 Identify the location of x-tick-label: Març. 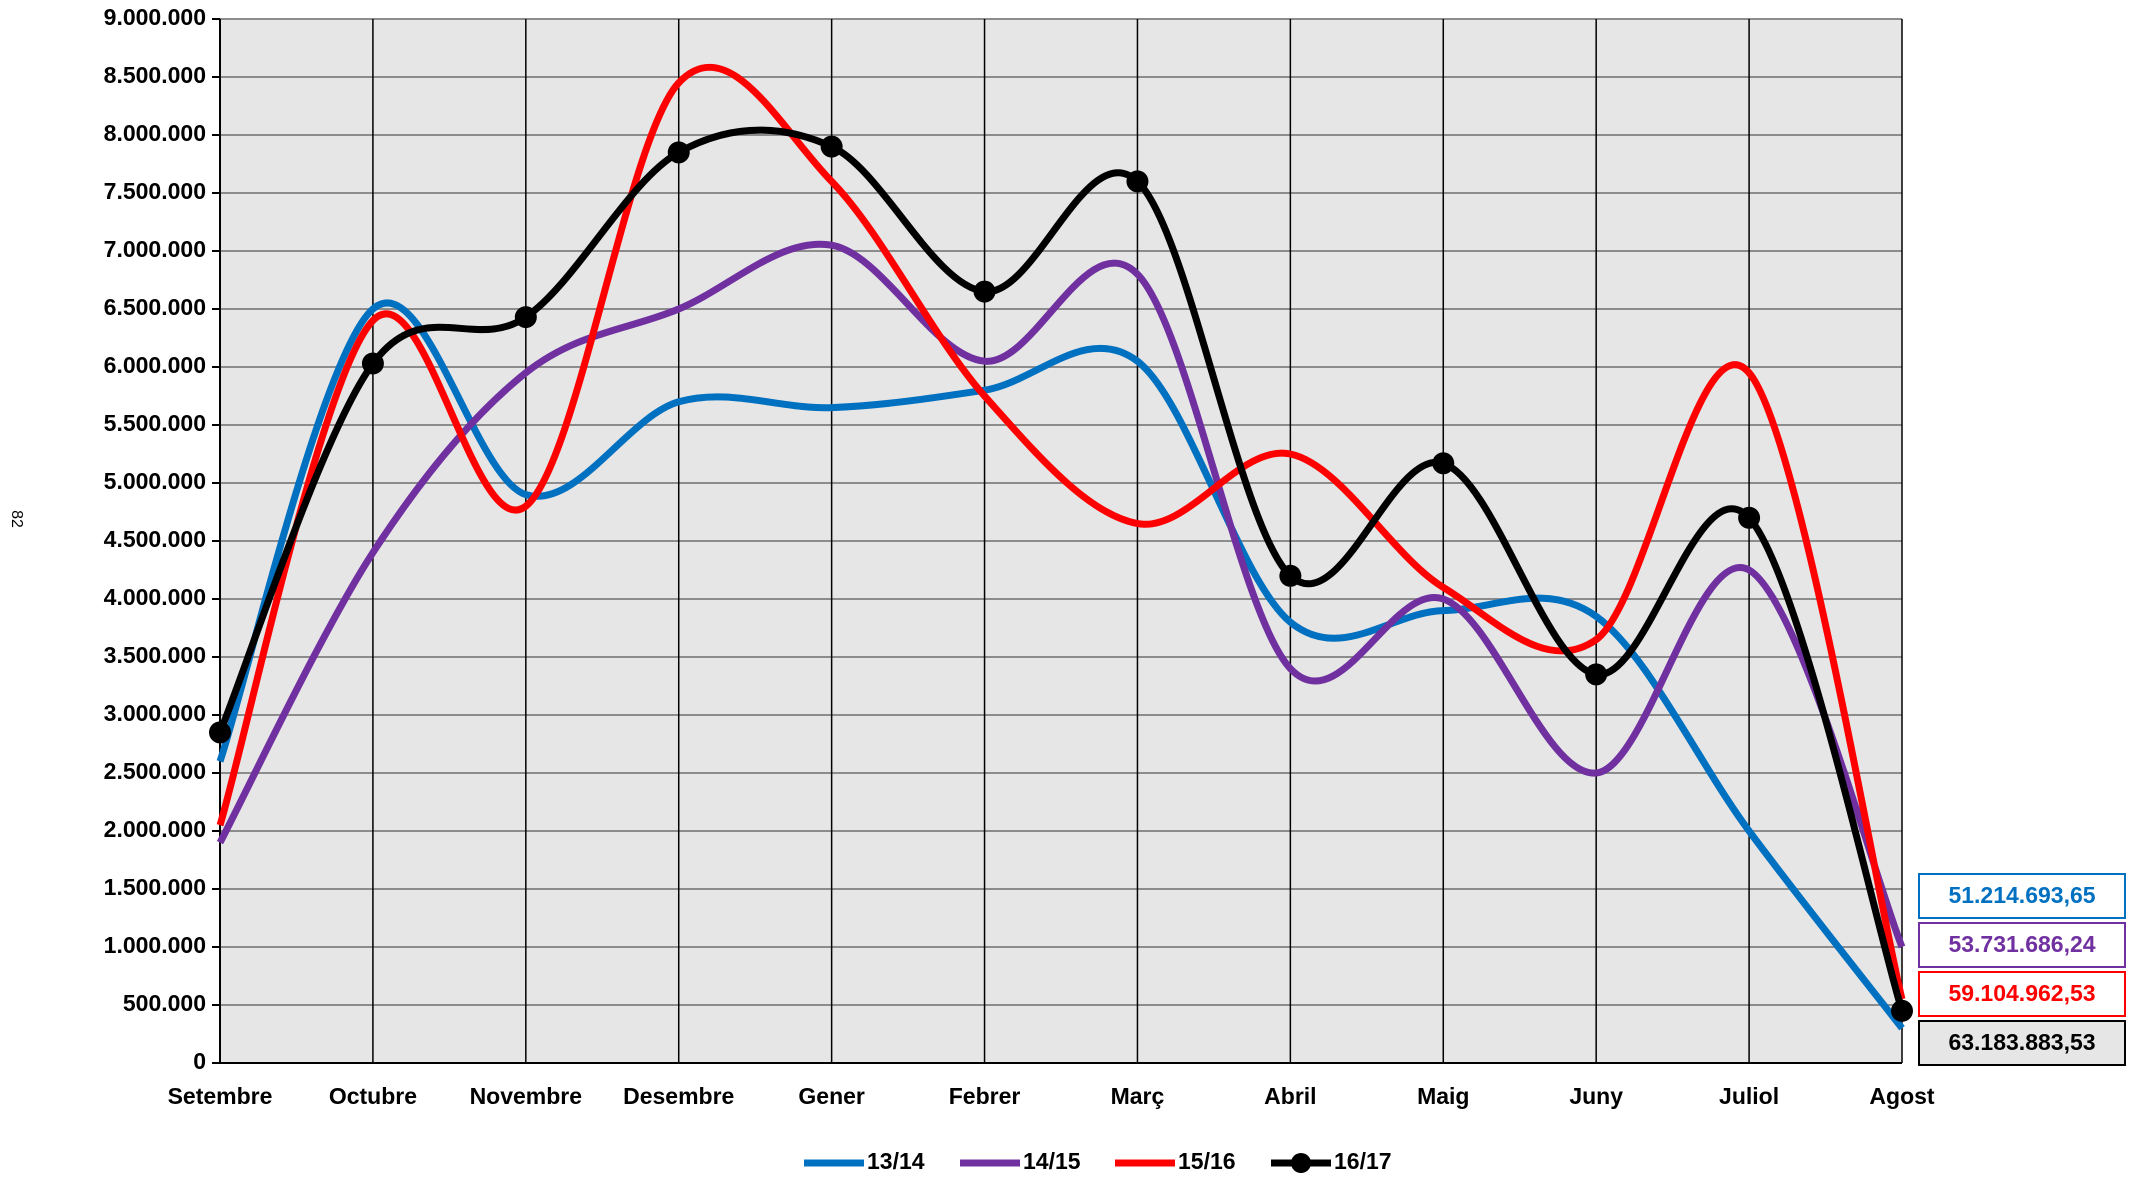
(1138, 1096).